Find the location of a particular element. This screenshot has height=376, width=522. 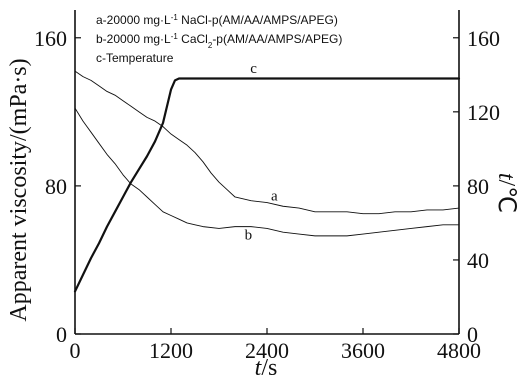

right-y-axis-ticks: 0 40 80 120 160 is located at coordinates (476, 186).